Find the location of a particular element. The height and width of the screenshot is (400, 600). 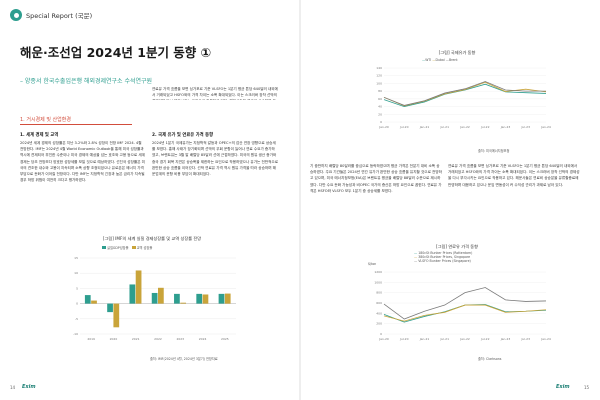

page-title: 해운·조선업 2024년 1분기 동향 ① is located at coordinates (116, 52).